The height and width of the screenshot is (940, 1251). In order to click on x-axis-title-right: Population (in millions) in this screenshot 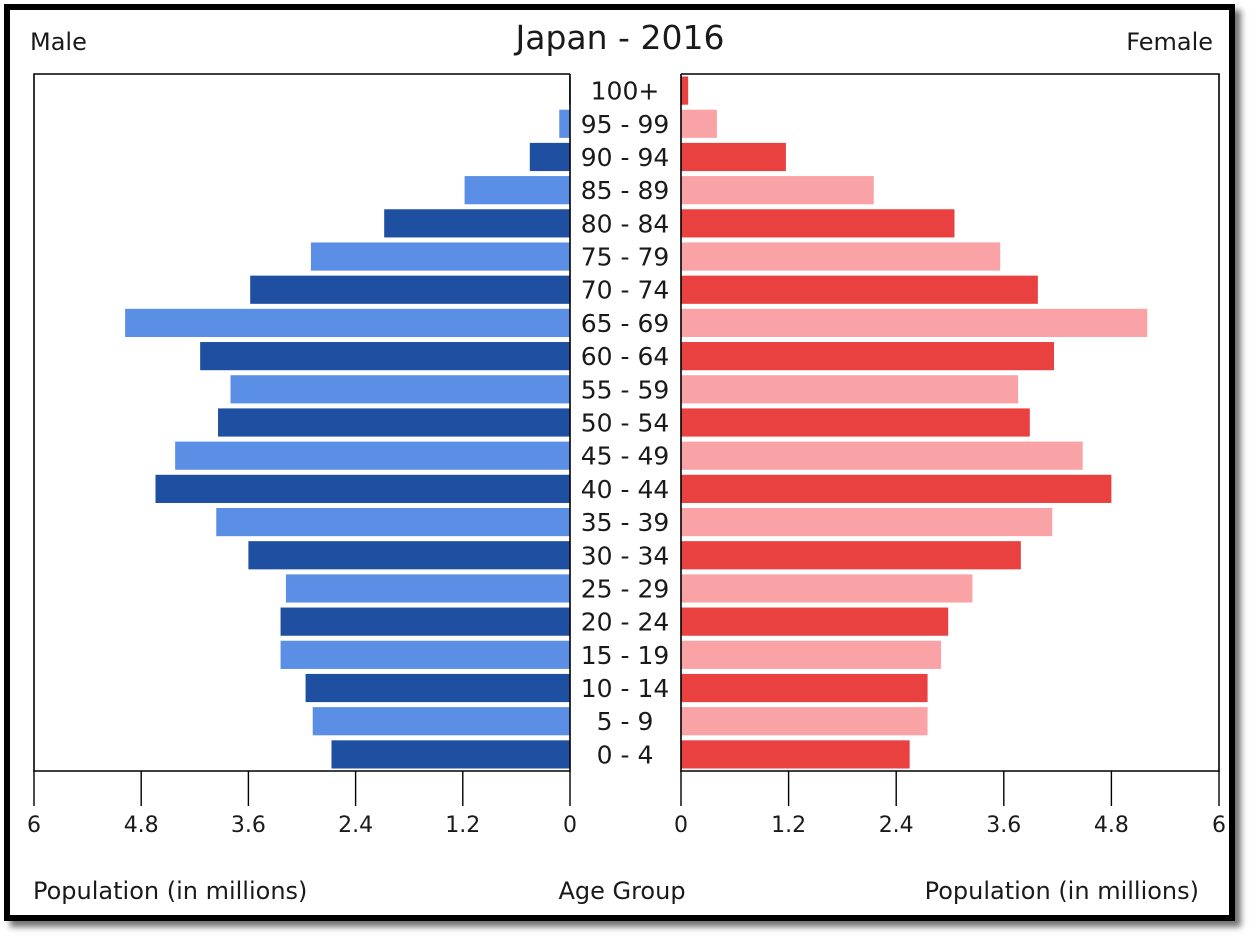, I will do `click(1062, 891)`.